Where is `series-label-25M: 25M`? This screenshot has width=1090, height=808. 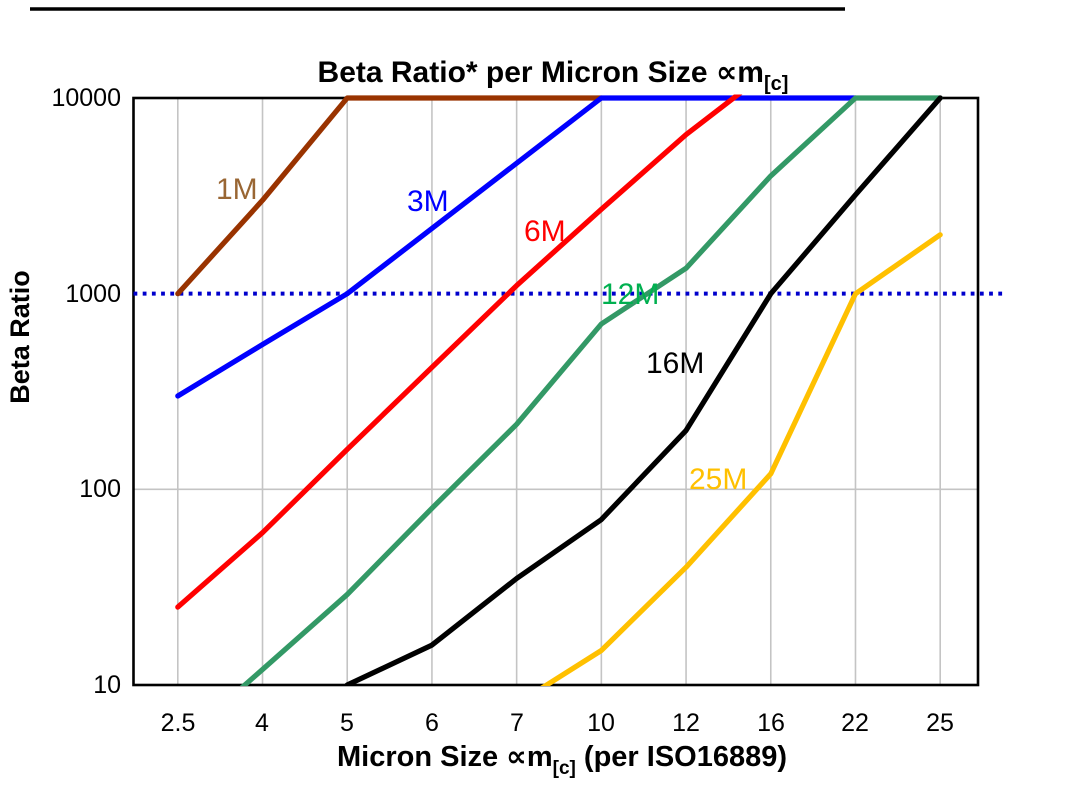
series-label-25M: 25M is located at coordinates (718, 479).